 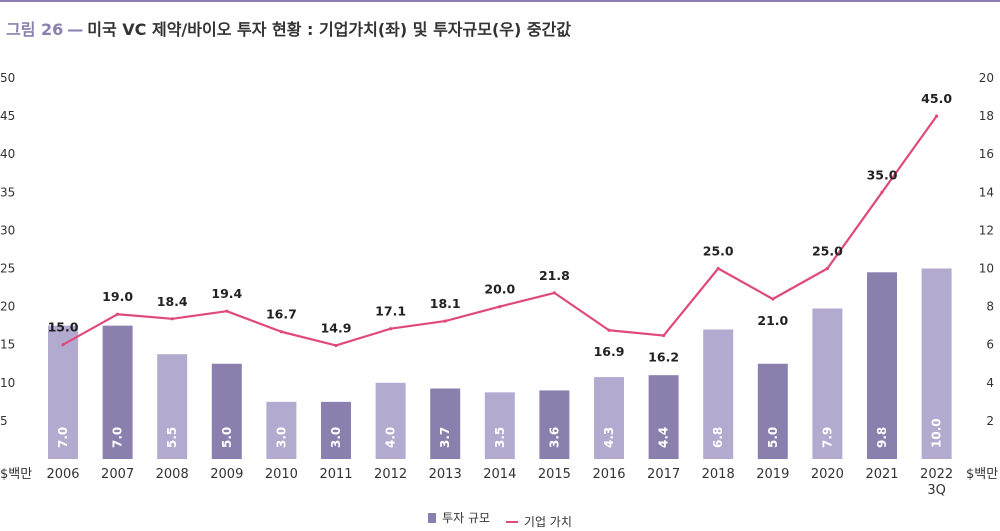 I want to click on left-tick-label: 10, so click(x=7, y=383).